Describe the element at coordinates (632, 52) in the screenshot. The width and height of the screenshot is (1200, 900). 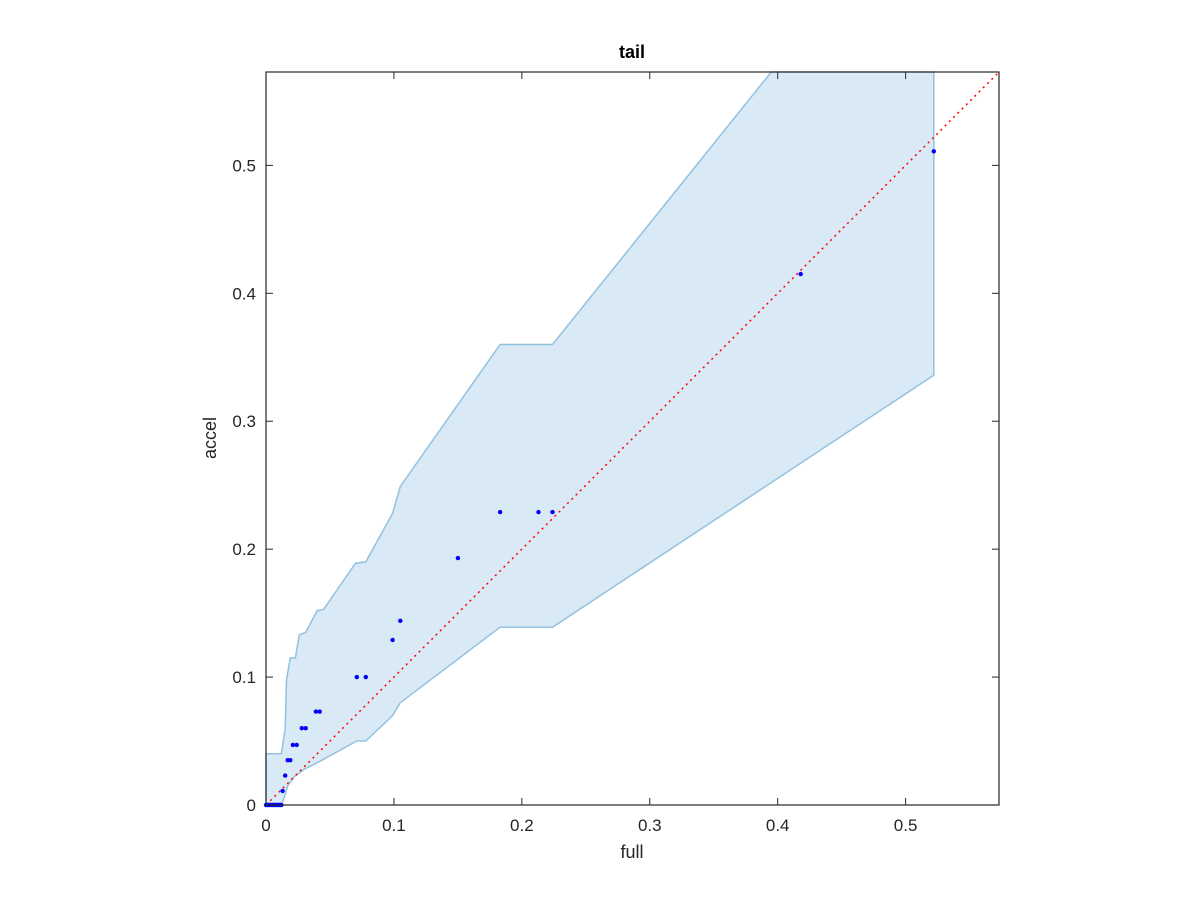
I see `chart-title: tail` at that location.